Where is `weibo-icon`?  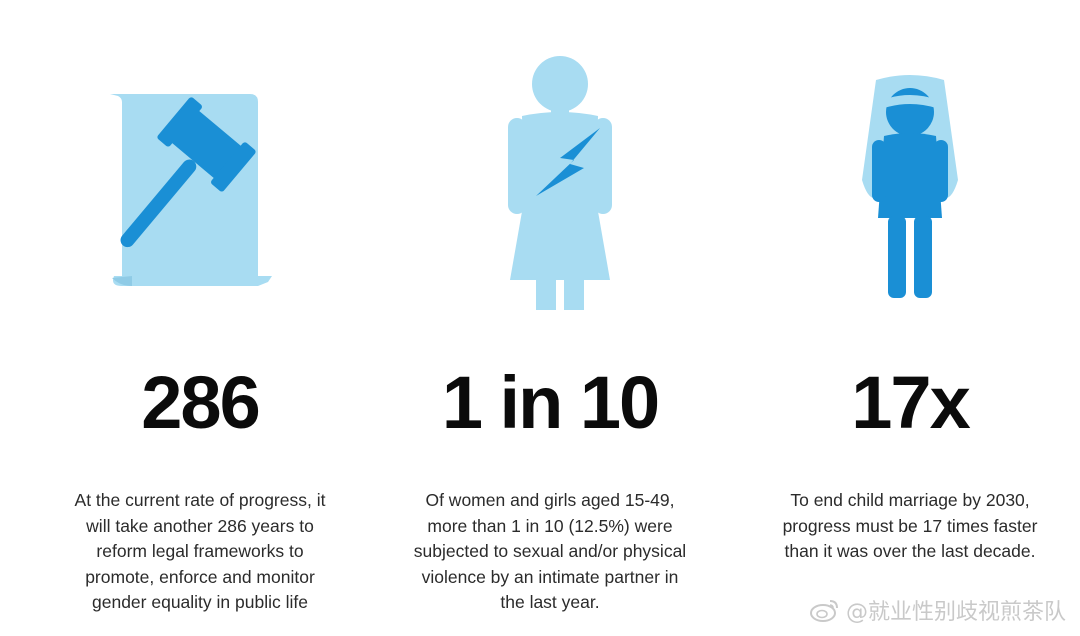
weibo-icon is located at coordinates (823, 611).